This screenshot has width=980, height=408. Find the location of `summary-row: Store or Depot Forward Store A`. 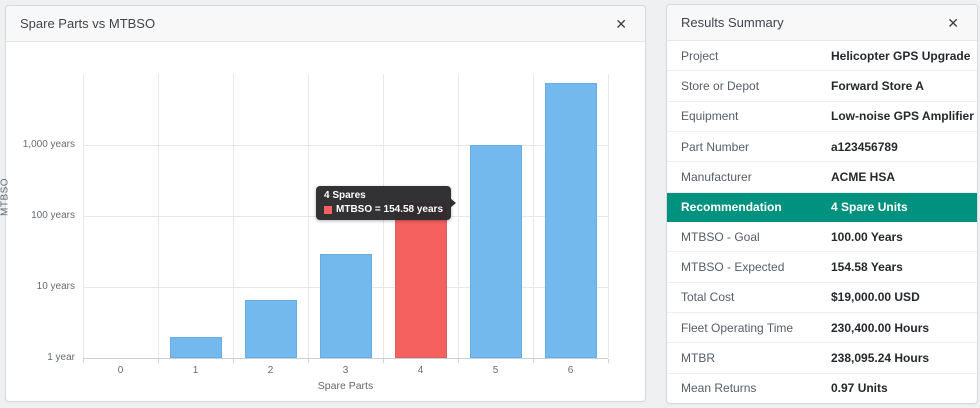

summary-row: Store or Depot Forward Store A is located at coordinates (822, 86).